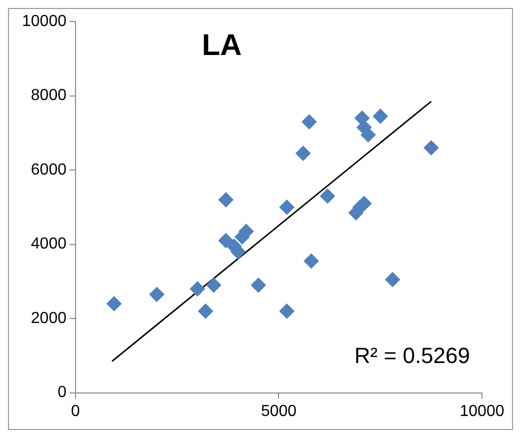  What do you see at coordinates (482, 411) in the screenshot?
I see `x-tick-label: 10000` at bounding box center [482, 411].